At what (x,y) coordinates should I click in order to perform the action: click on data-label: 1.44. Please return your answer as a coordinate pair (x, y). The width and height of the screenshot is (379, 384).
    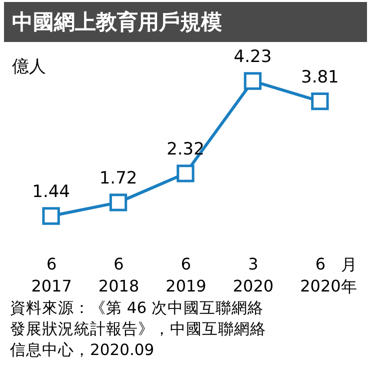
    Looking at the image, I should click on (51, 192).